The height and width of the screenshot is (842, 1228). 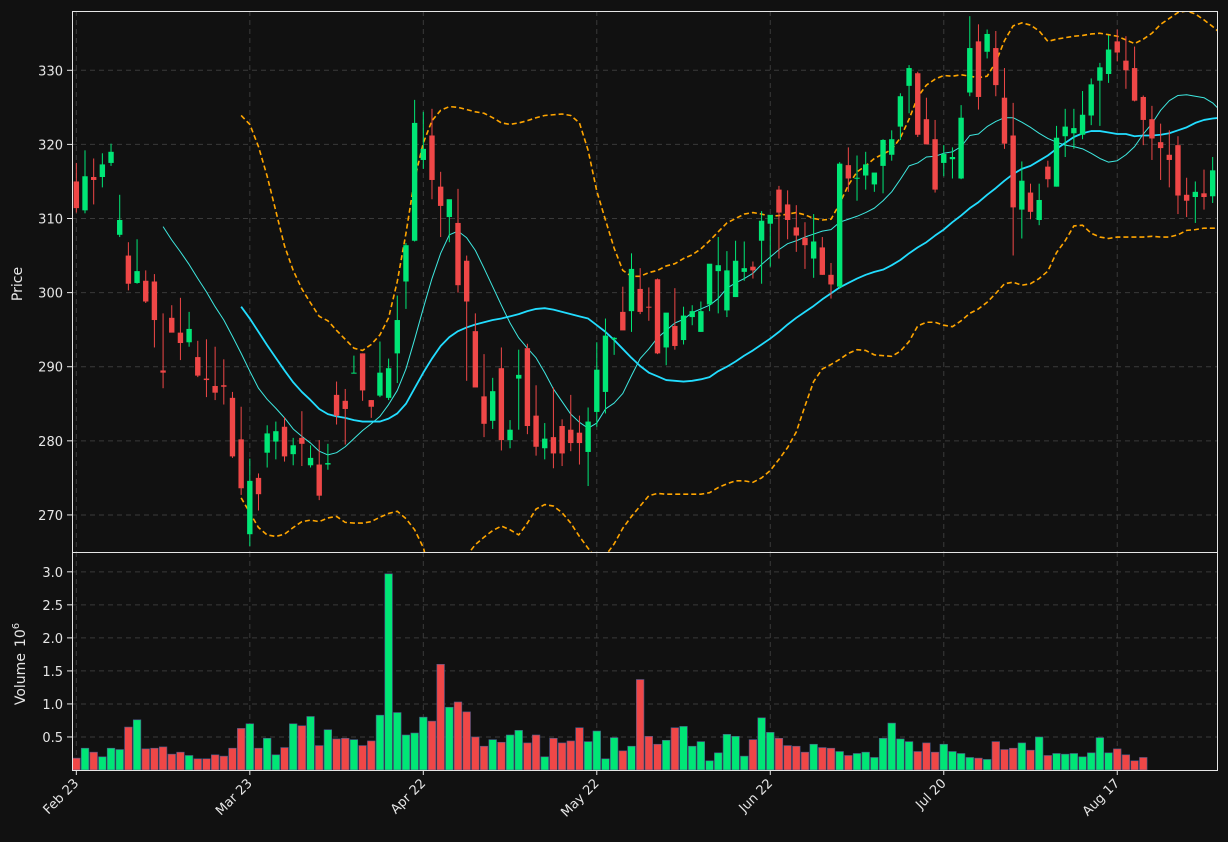 I want to click on volume-tick-label: 0.5, so click(x=52, y=738).